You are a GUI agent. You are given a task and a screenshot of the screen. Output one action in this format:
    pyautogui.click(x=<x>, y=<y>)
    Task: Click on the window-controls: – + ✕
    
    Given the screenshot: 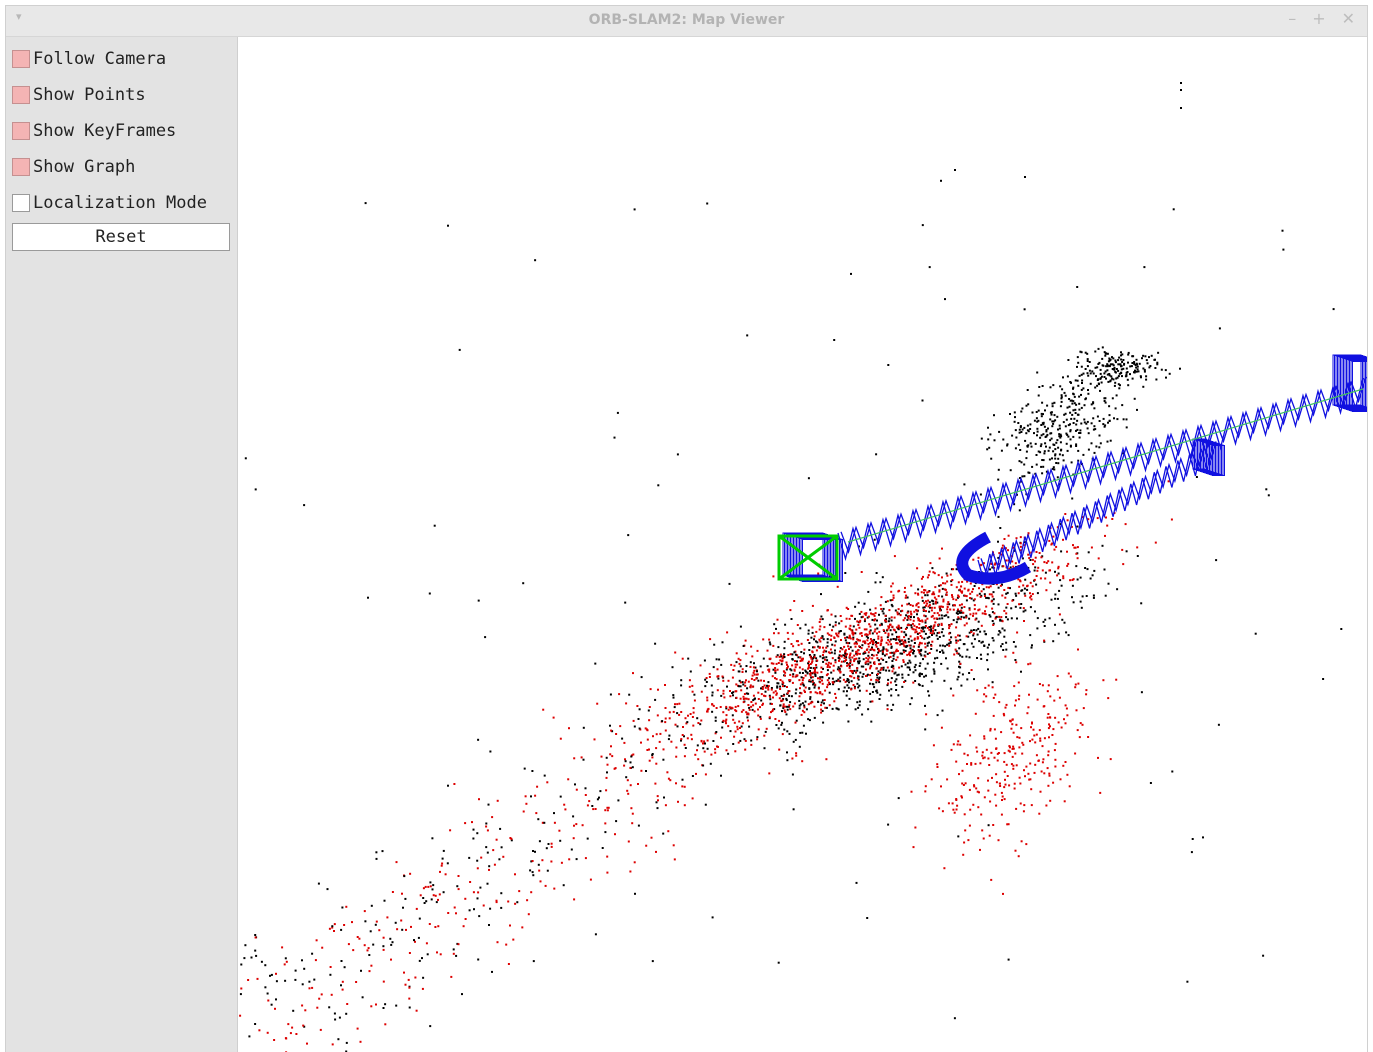 What is the action you would take?
    pyautogui.click(x=1321, y=18)
    